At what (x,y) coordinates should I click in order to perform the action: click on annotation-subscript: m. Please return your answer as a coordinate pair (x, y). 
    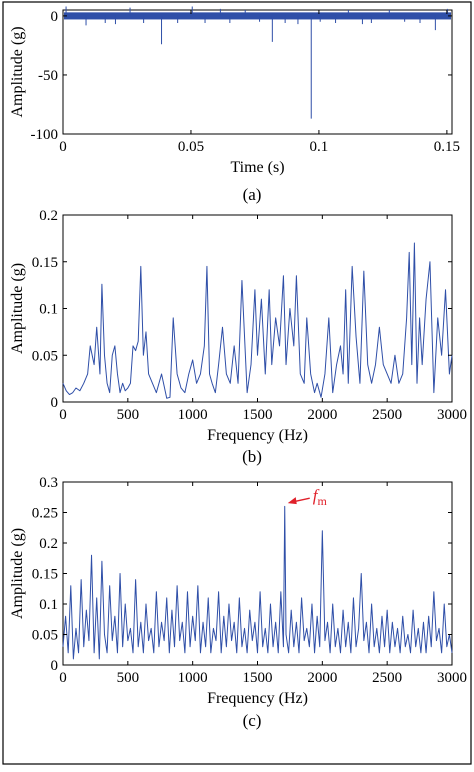
    Looking at the image, I should click on (322, 501).